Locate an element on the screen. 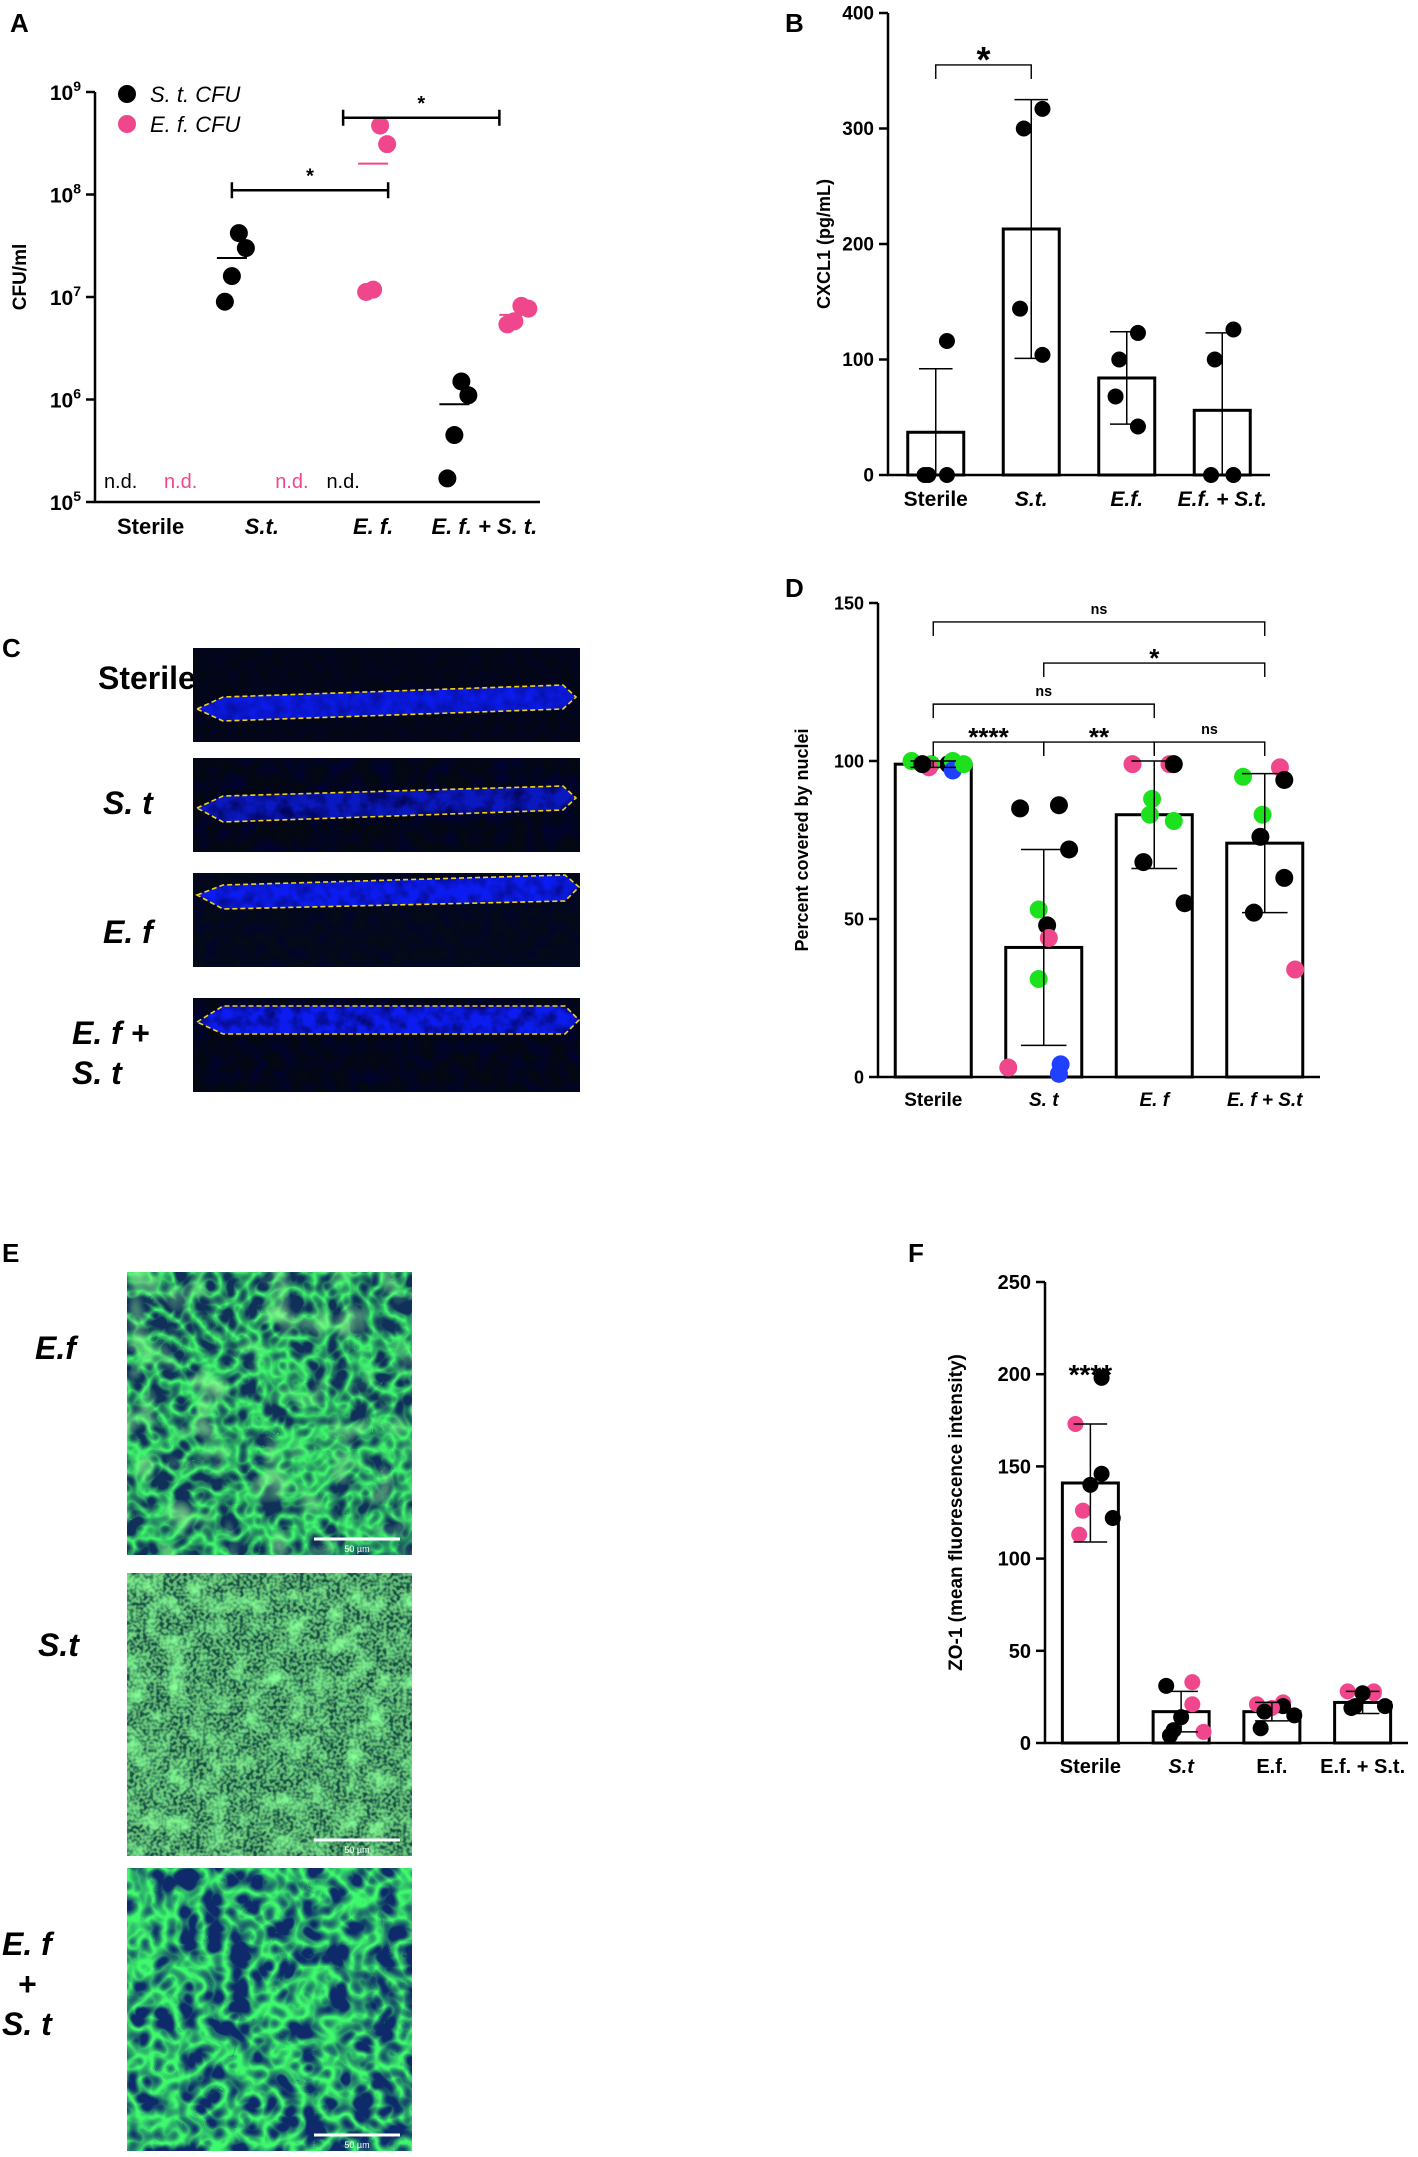 Image resolution: width=1418 pixels, height=2157 pixels. y-tick-label: 150 is located at coordinates (849, 603).